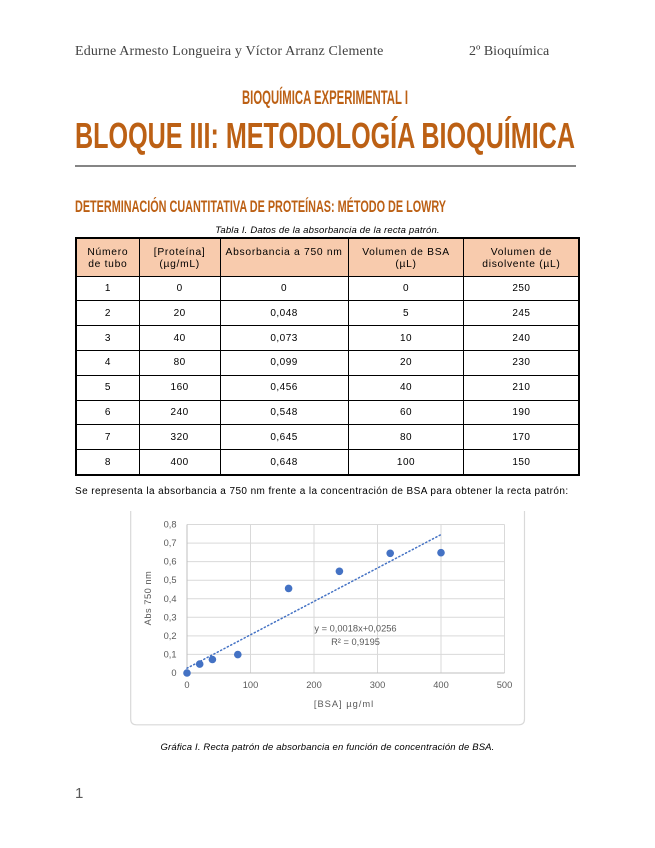  I want to click on svg-text: 0,7, so click(169, 543).